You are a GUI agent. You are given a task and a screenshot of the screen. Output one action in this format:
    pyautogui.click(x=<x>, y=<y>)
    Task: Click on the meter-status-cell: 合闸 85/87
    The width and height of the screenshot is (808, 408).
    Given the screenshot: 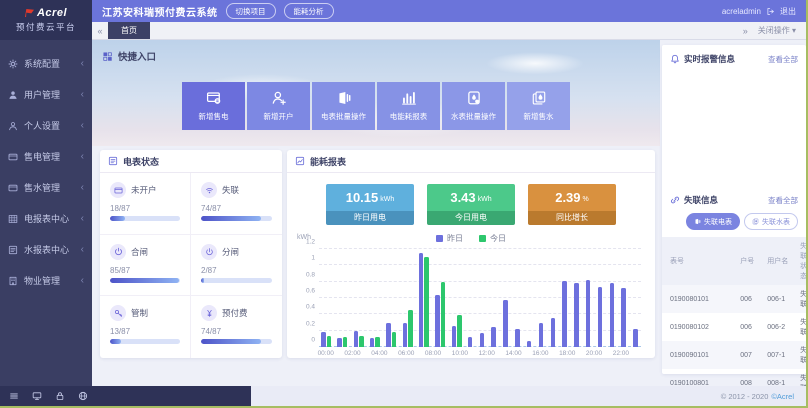 What is the action you would take?
    pyautogui.click(x=145, y=265)
    